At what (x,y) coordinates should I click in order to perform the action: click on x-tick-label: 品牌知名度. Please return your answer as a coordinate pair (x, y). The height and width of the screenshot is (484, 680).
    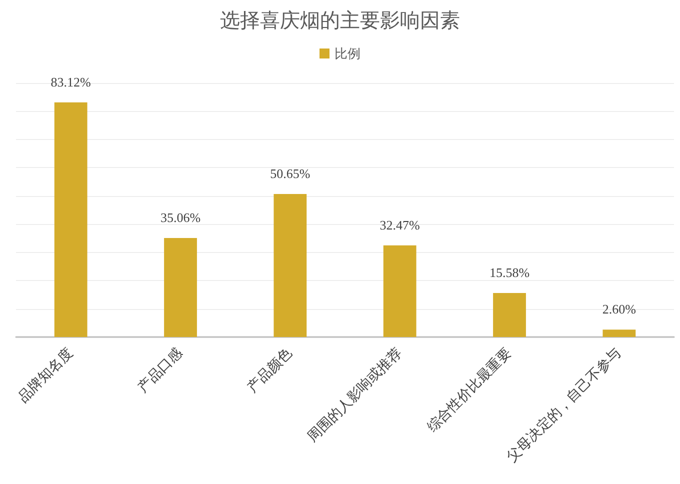
    Looking at the image, I should click on (45, 375).